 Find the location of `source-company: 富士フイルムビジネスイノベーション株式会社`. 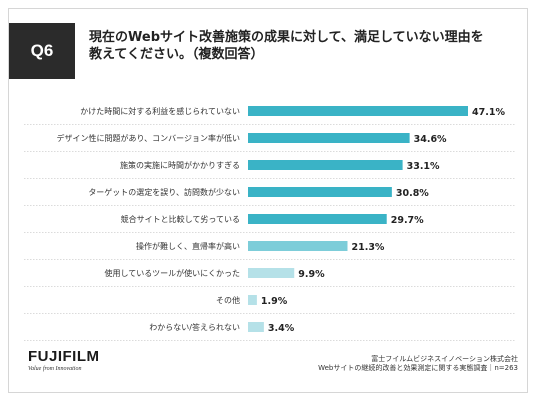

source-company: 富士フイルムビジネスイノベーション株式会社 is located at coordinates (444, 359).